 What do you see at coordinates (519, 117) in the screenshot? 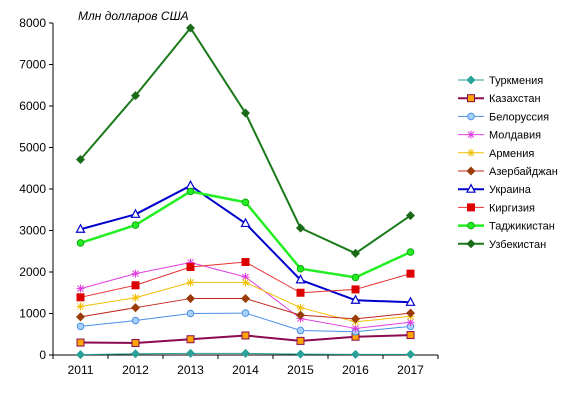
I see `legend-label: Белоруссия` at bounding box center [519, 117].